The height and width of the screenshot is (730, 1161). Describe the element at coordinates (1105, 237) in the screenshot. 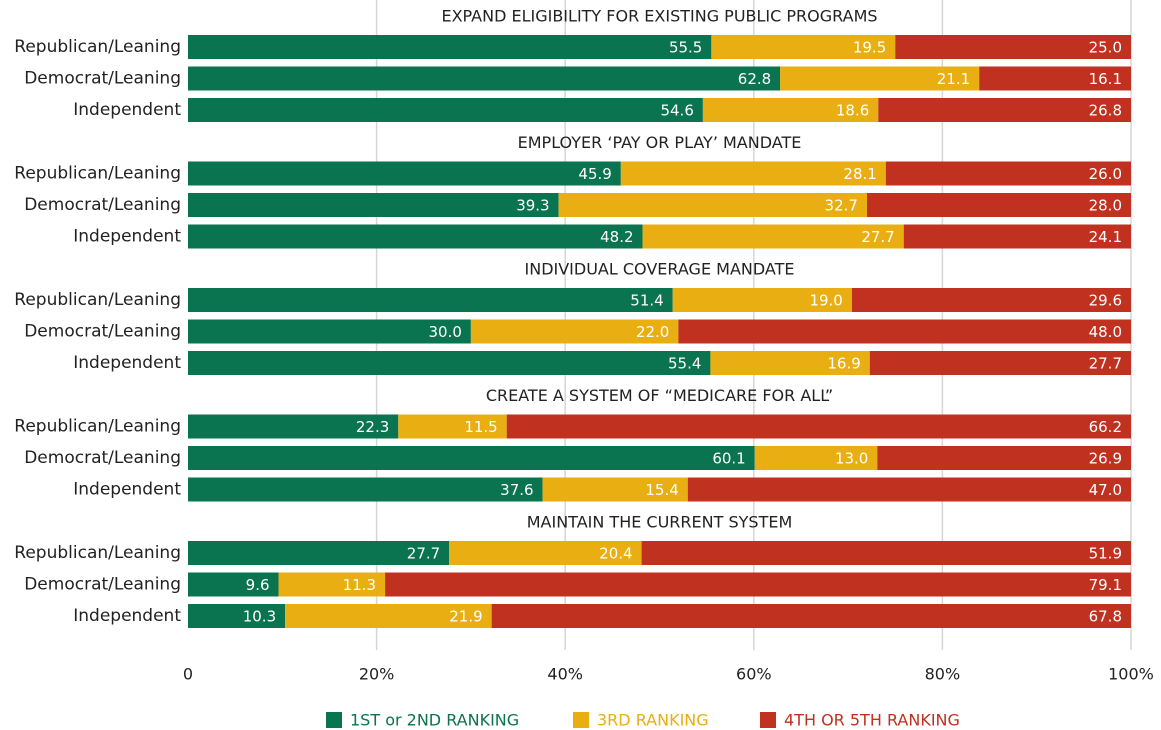

I see `value-label: 24.1` at that location.